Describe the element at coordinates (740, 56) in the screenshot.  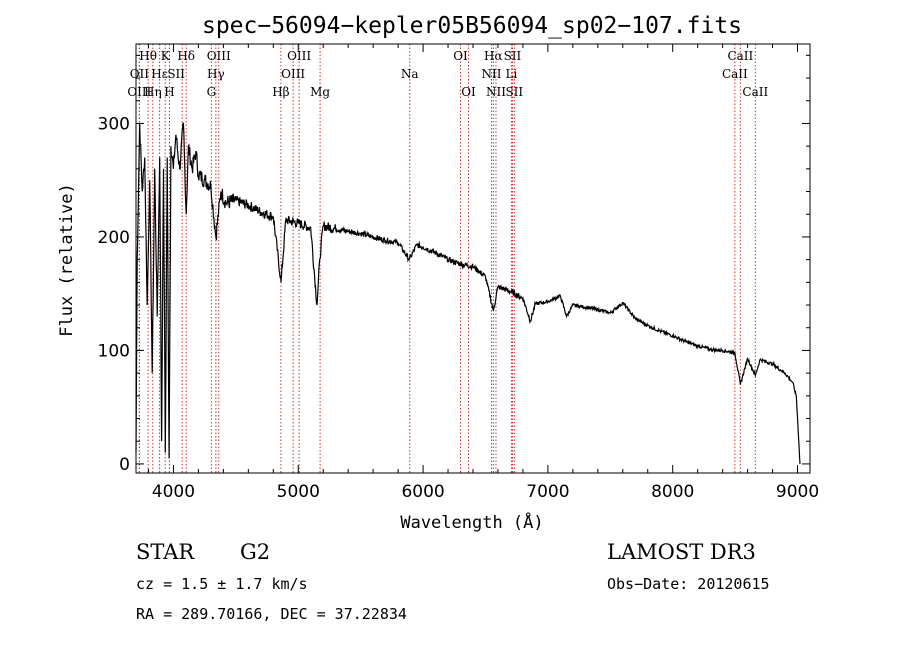
I see `line-label-25: CaII` at that location.